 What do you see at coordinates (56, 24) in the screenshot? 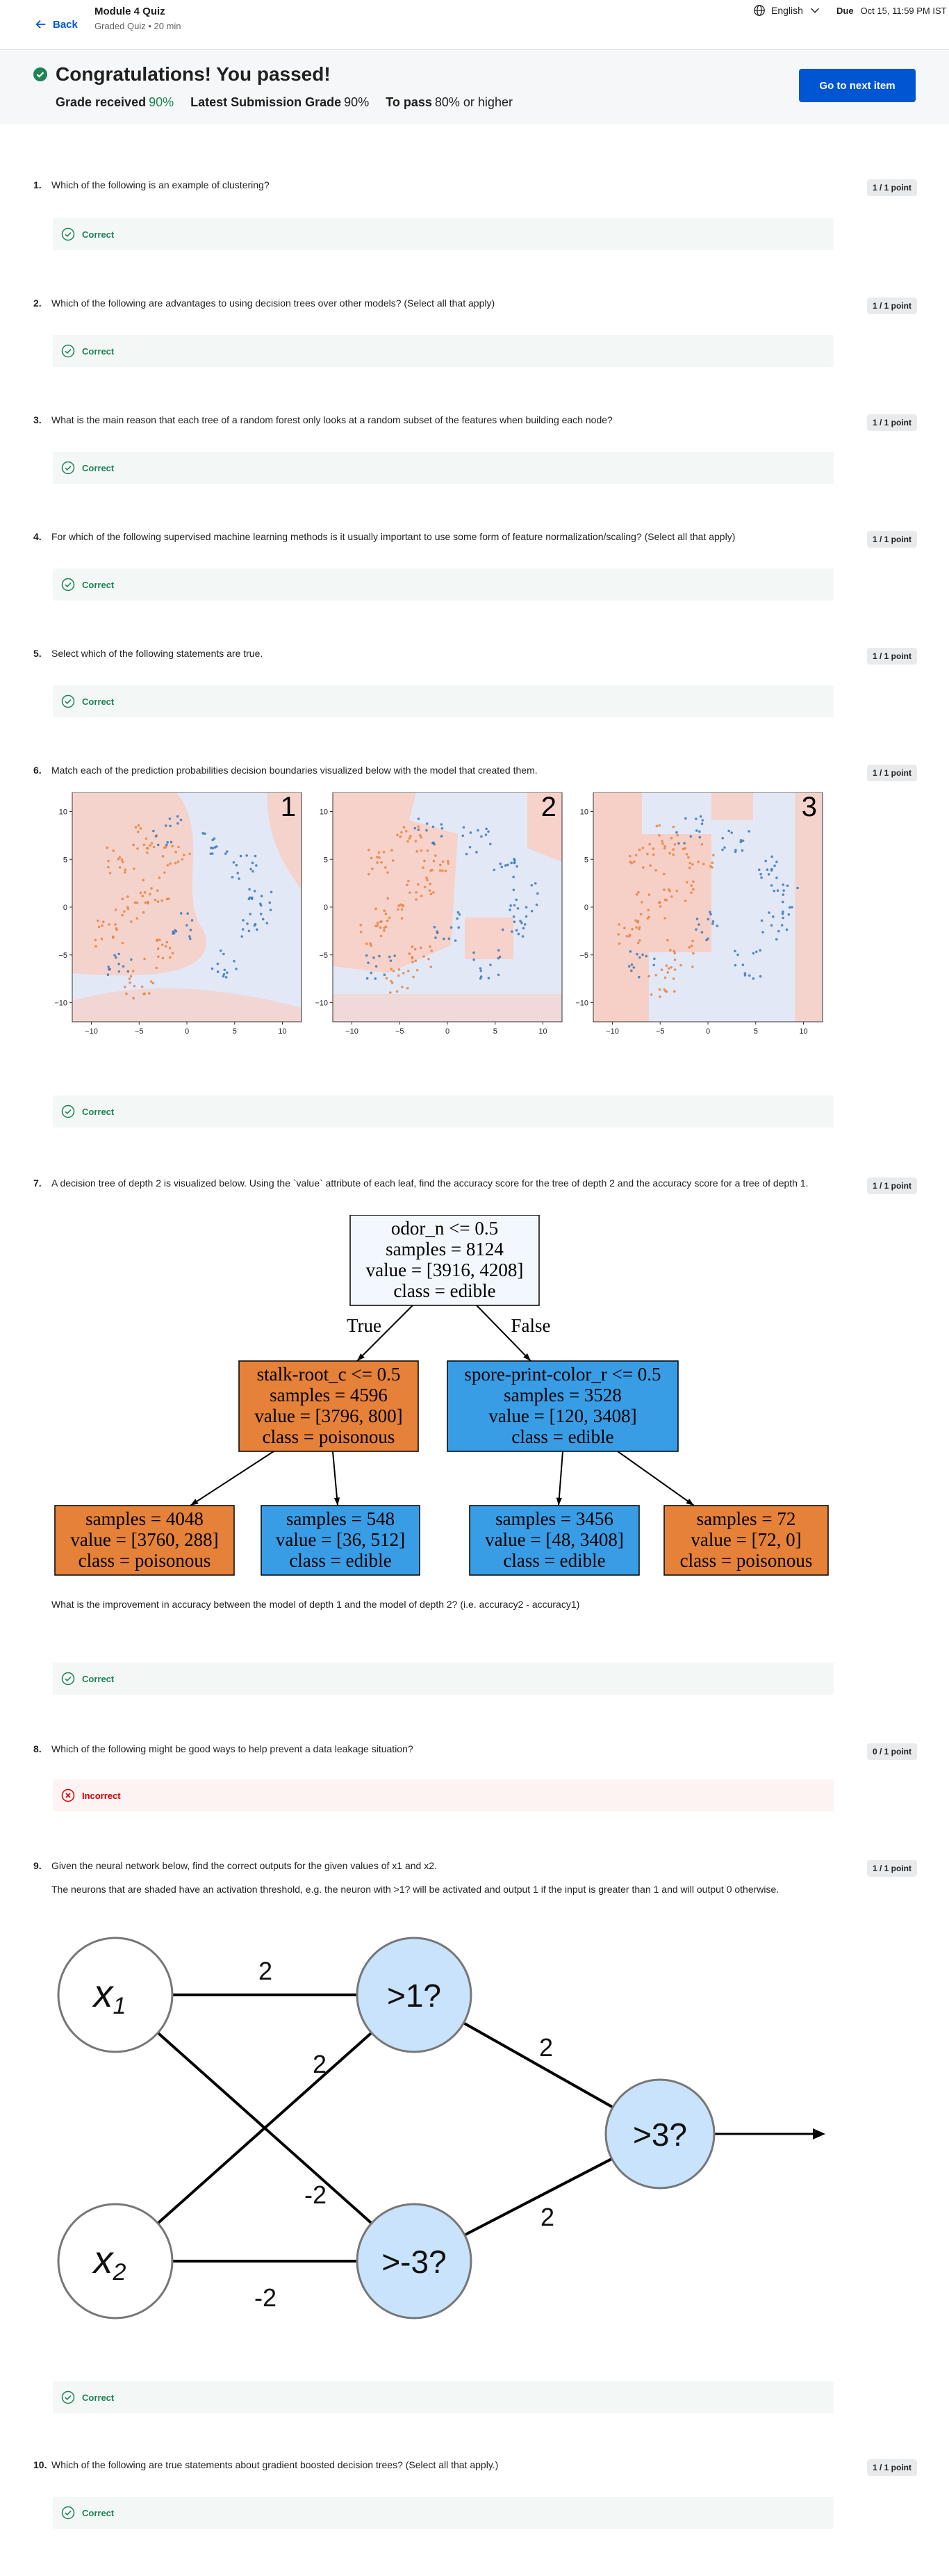
I see `back-button: Back` at bounding box center [56, 24].